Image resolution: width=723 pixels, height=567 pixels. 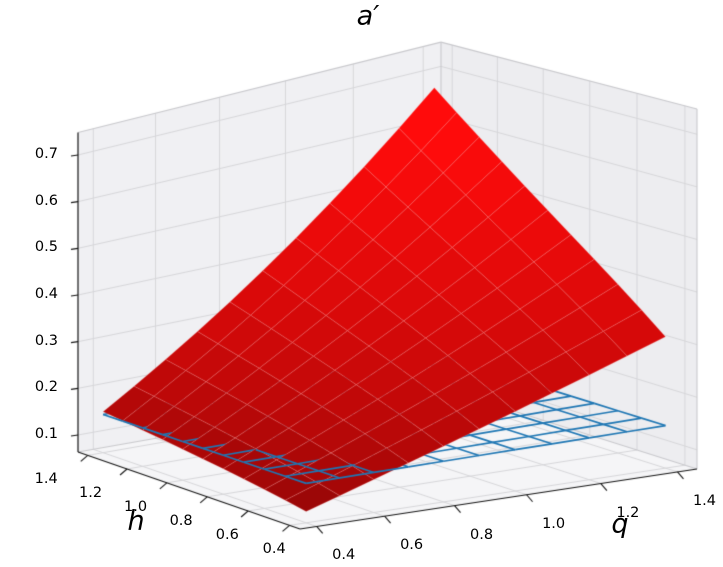 What do you see at coordinates (482, 534) in the screenshot?
I see `x-tick-label: 0.8` at bounding box center [482, 534].